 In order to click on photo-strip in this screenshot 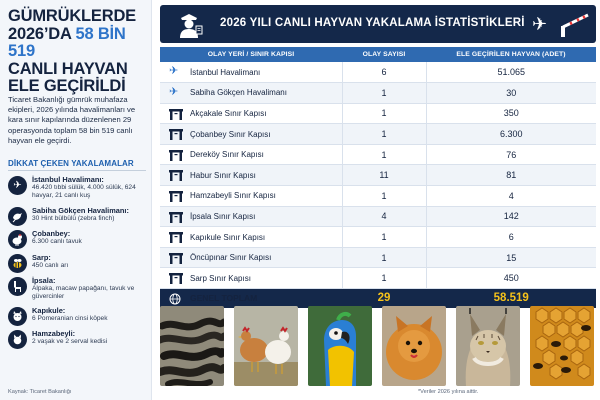, I will do `click(378, 346)`.